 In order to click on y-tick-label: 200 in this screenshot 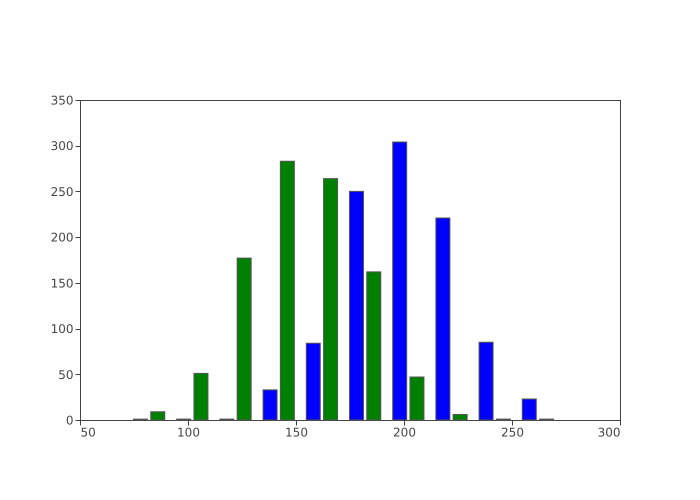, I will do `click(62, 237)`.